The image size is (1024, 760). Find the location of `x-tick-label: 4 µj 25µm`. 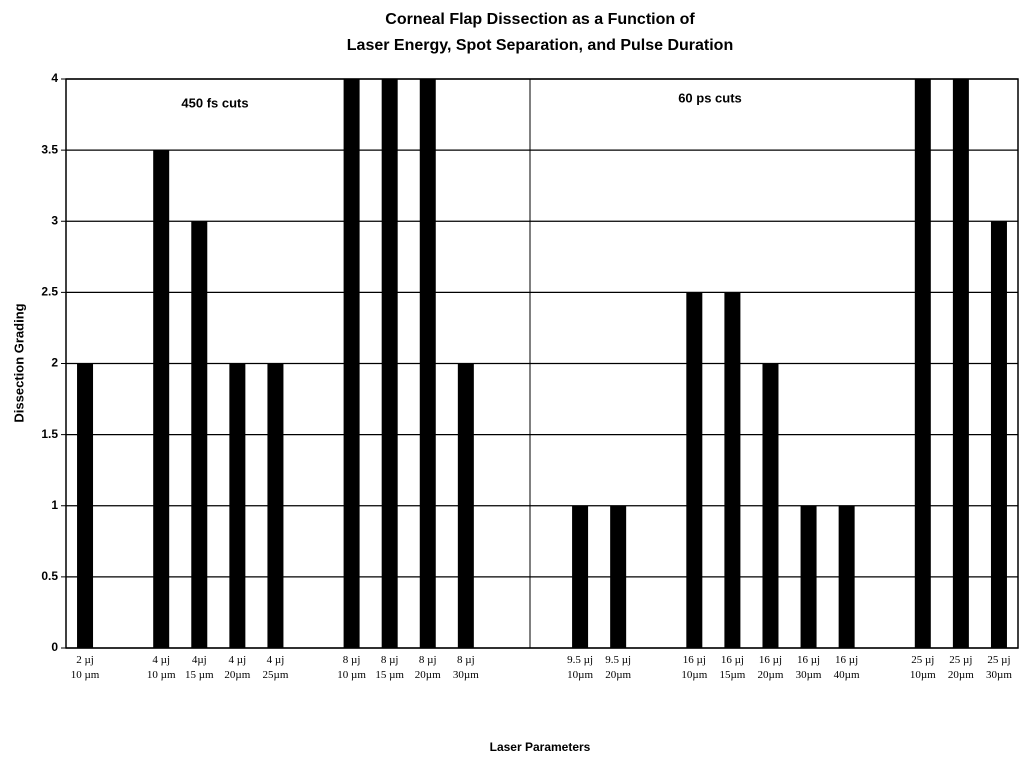

x-tick-label: 4 µj 25µm is located at coordinates (275, 667).